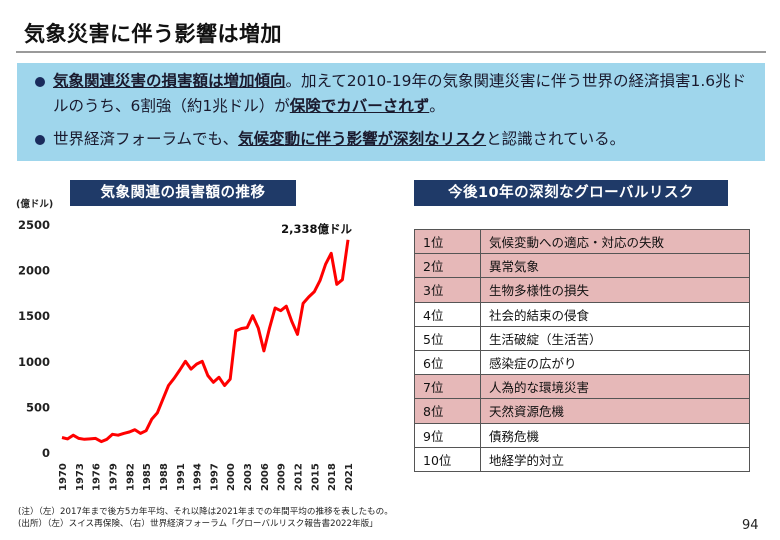 The image size is (780, 540). I want to click on page-title: 気象災害に伴う影響は増加, so click(153, 34).